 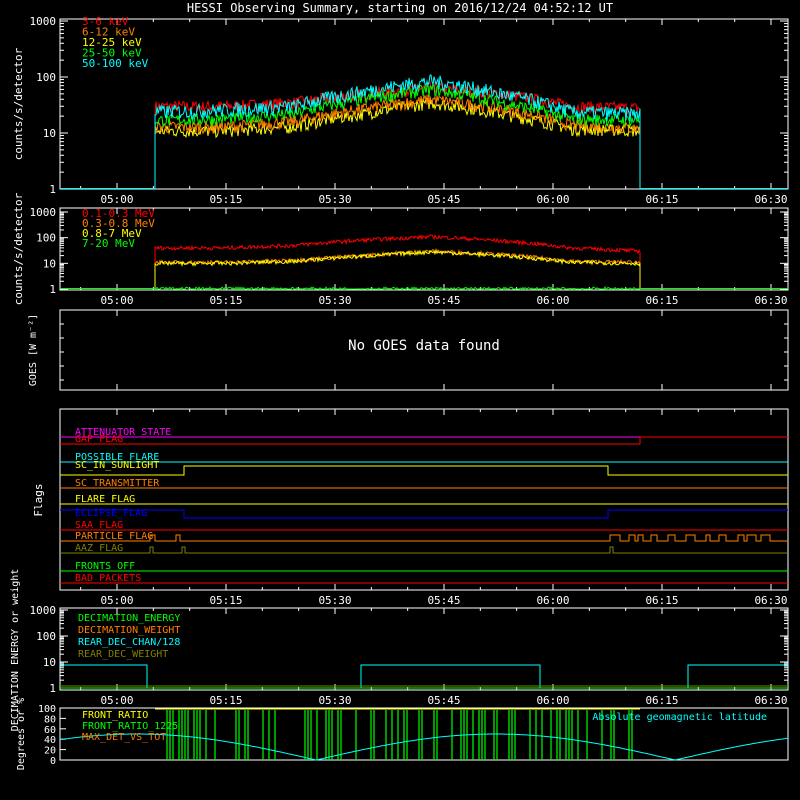 I want to click on legend-3-6 keV: 3-6 keV, so click(x=105, y=21).